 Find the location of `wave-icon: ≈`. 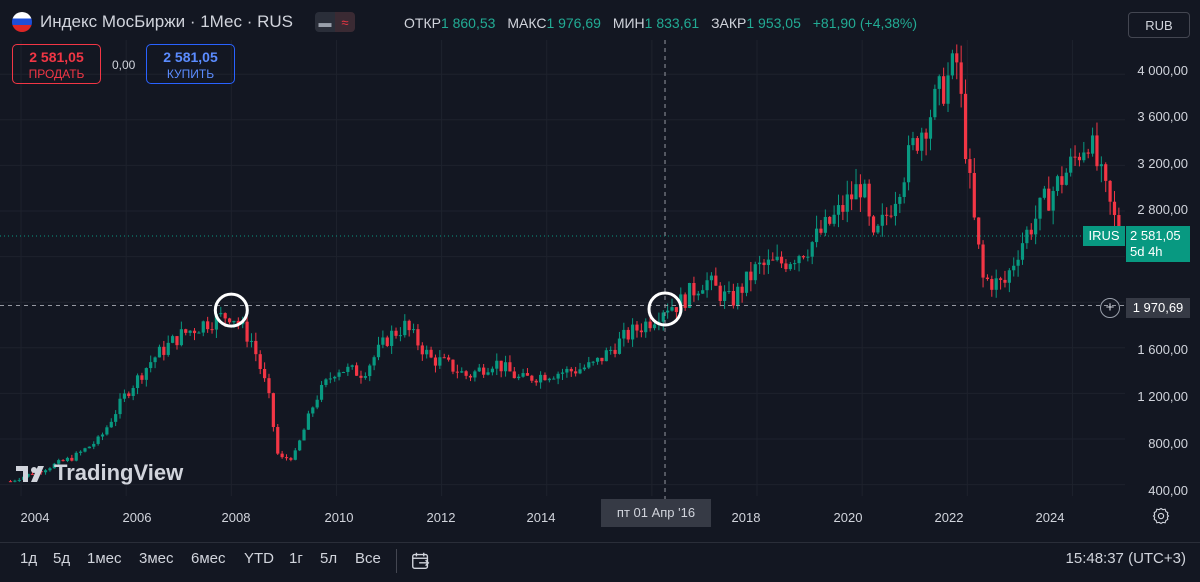

wave-icon: ≈ is located at coordinates (344, 22).